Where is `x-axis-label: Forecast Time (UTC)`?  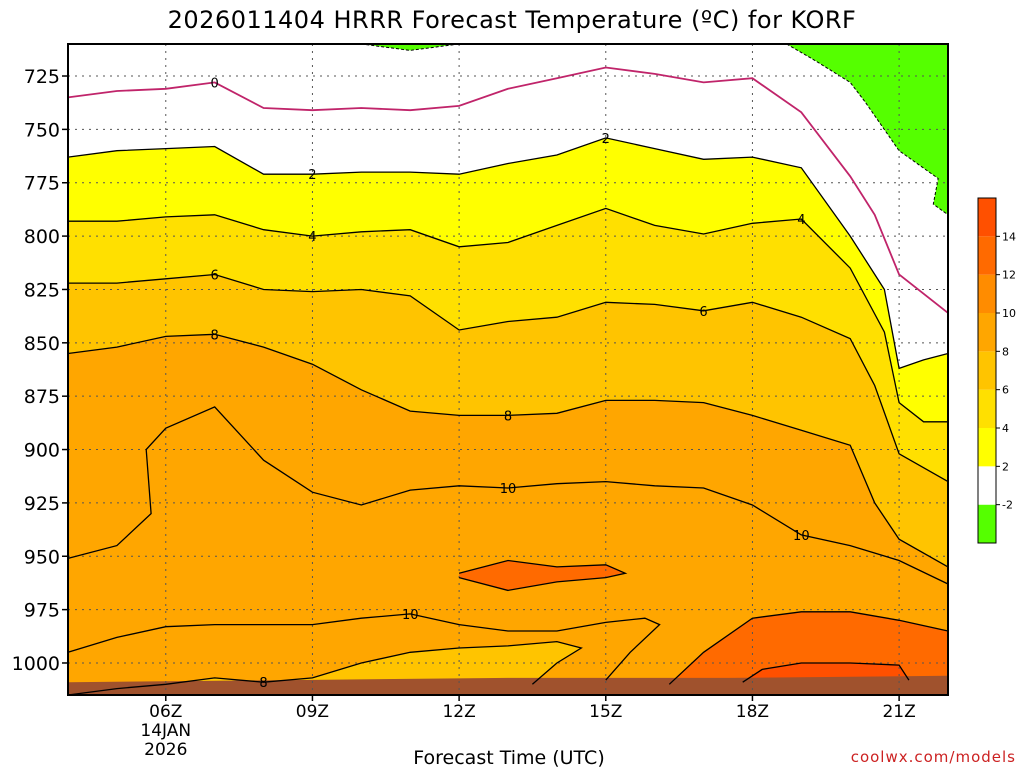
x-axis-label: Forecast Time (UTC) is located at coordinates (508, 757).